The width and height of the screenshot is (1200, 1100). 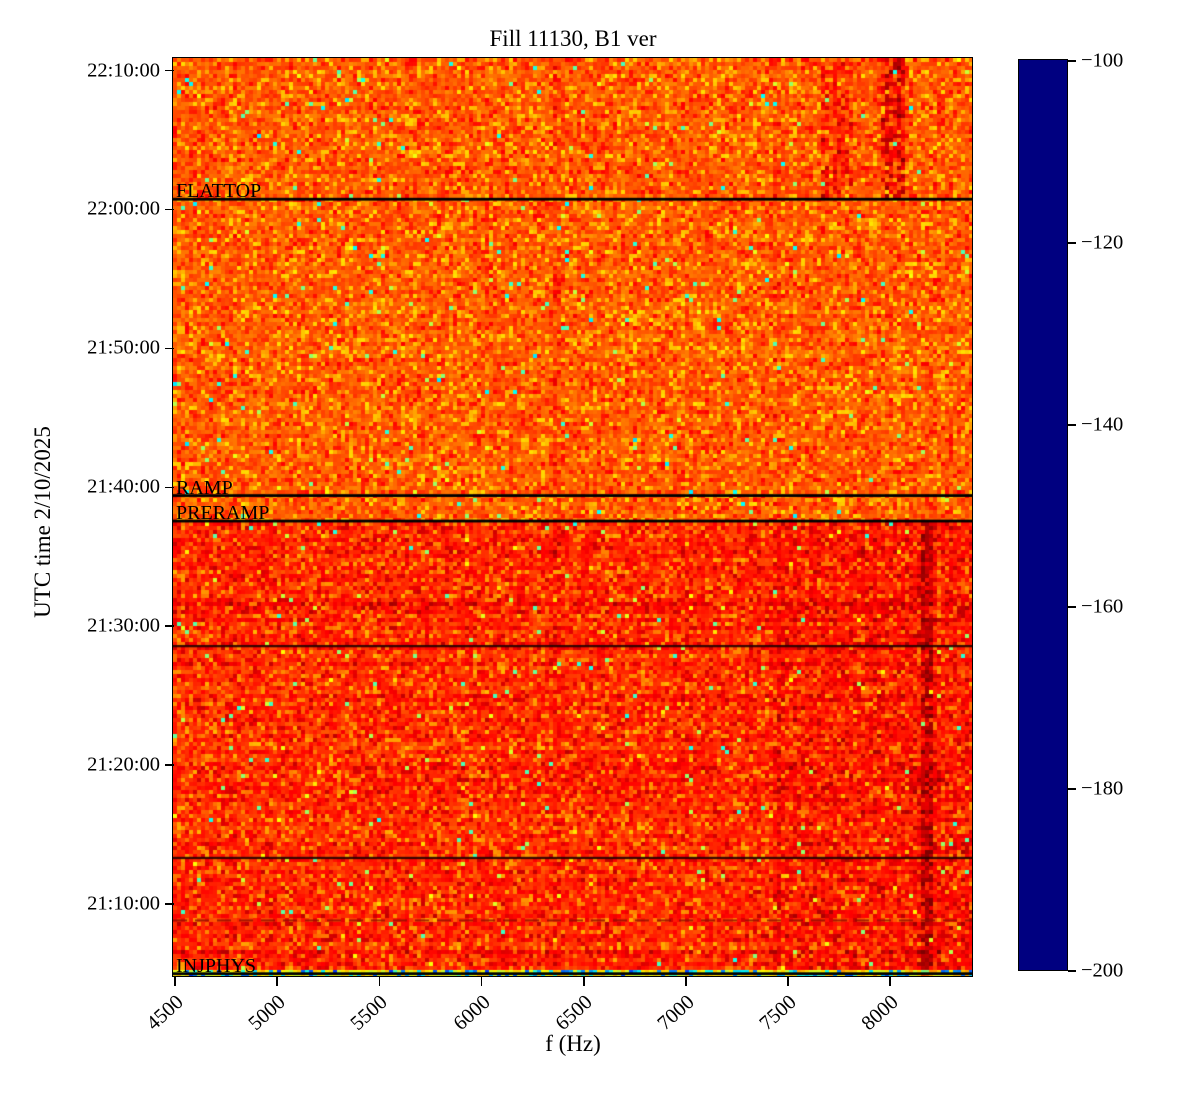 What do you see at coordinates (216, 965) in the screenshot?
I see `beam-mode-label-injphys: INJPHYS` at bounding box center [216, 965].